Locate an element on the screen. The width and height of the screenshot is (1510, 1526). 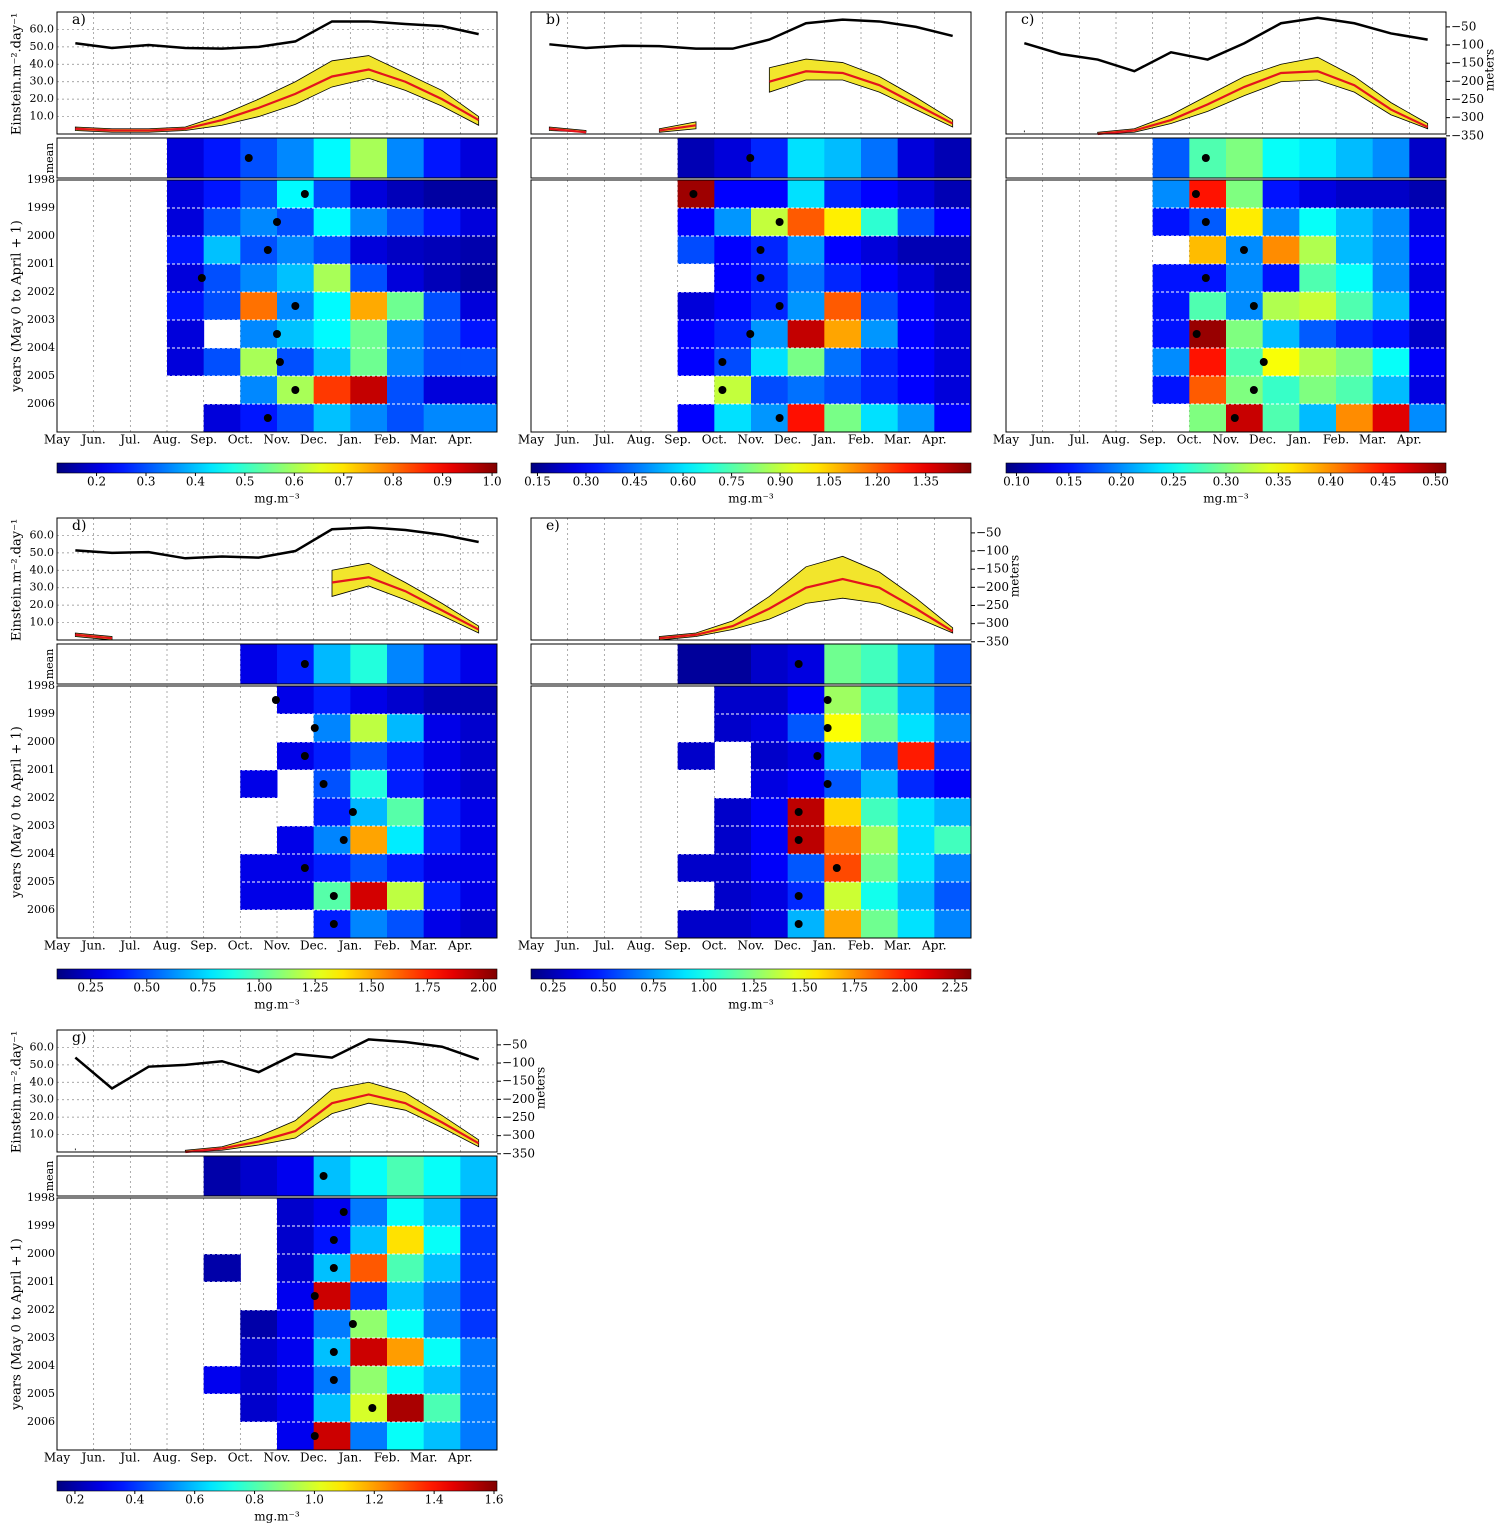
y-tick-label: 50.0 is located at coordinates (42, 552).